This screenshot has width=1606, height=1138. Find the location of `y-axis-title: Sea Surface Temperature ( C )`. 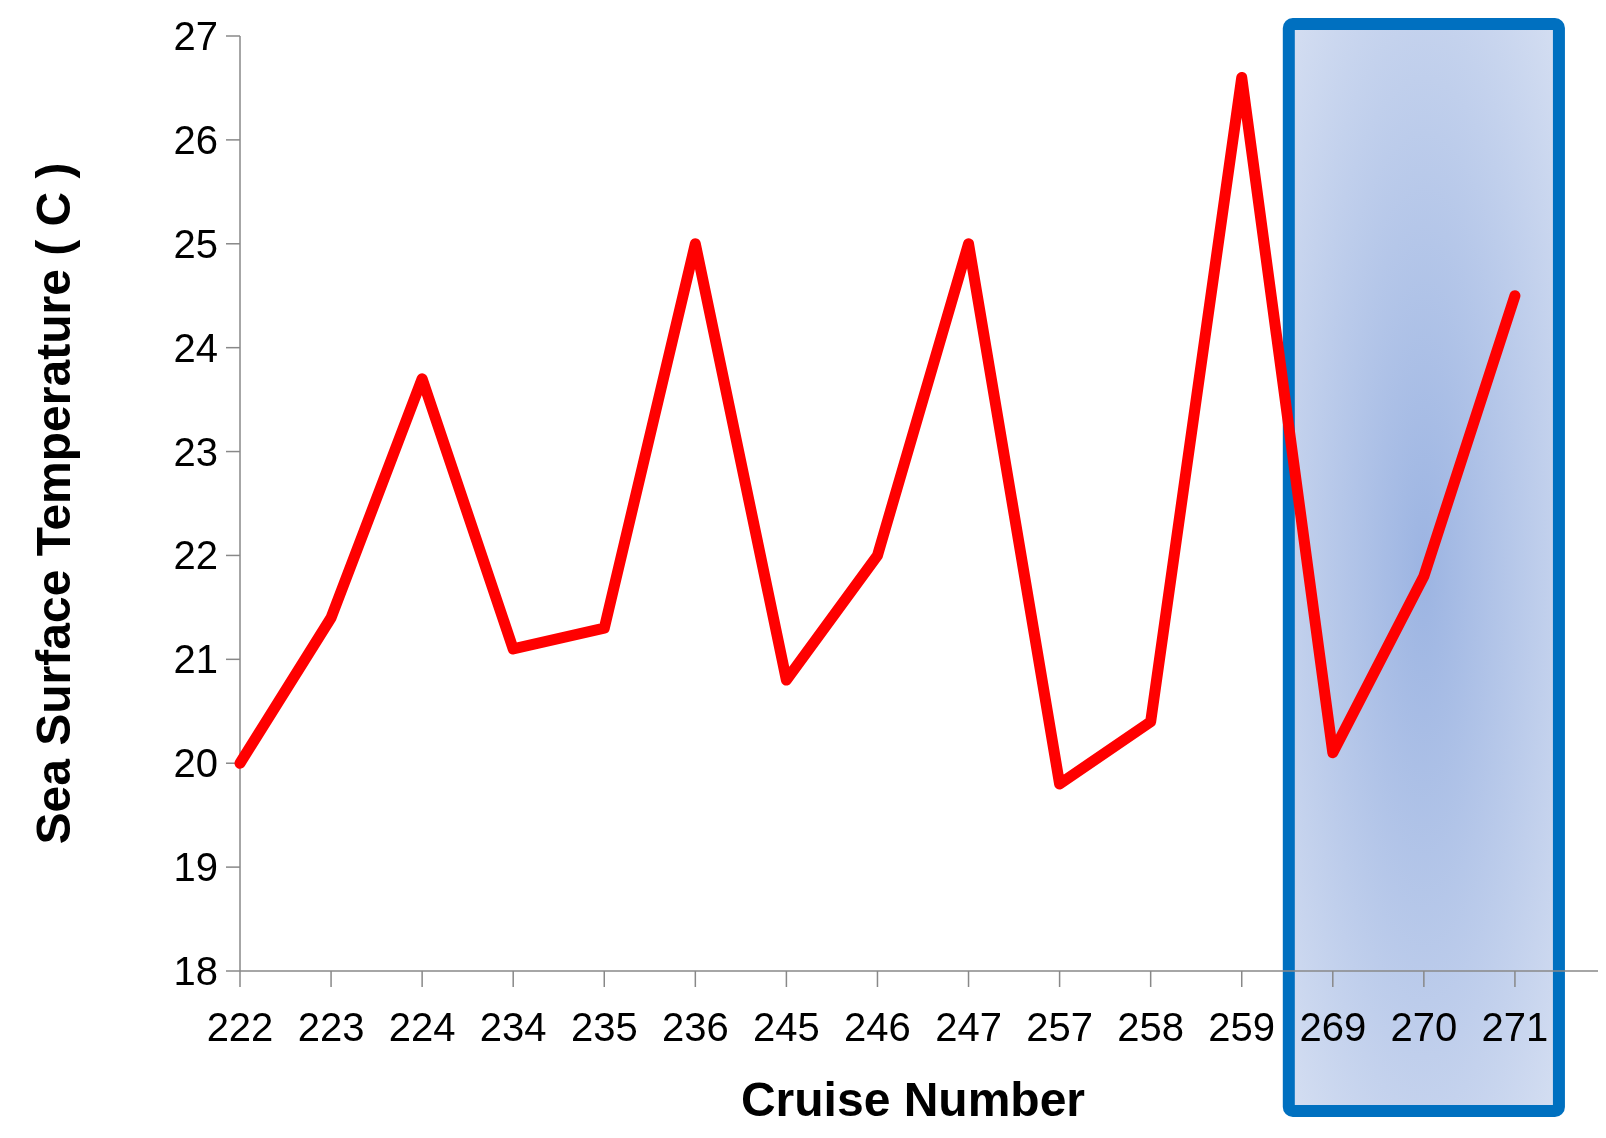

y-axis-title: Sea Surface Temperature ( C ) is located at coordinates (53, 503).